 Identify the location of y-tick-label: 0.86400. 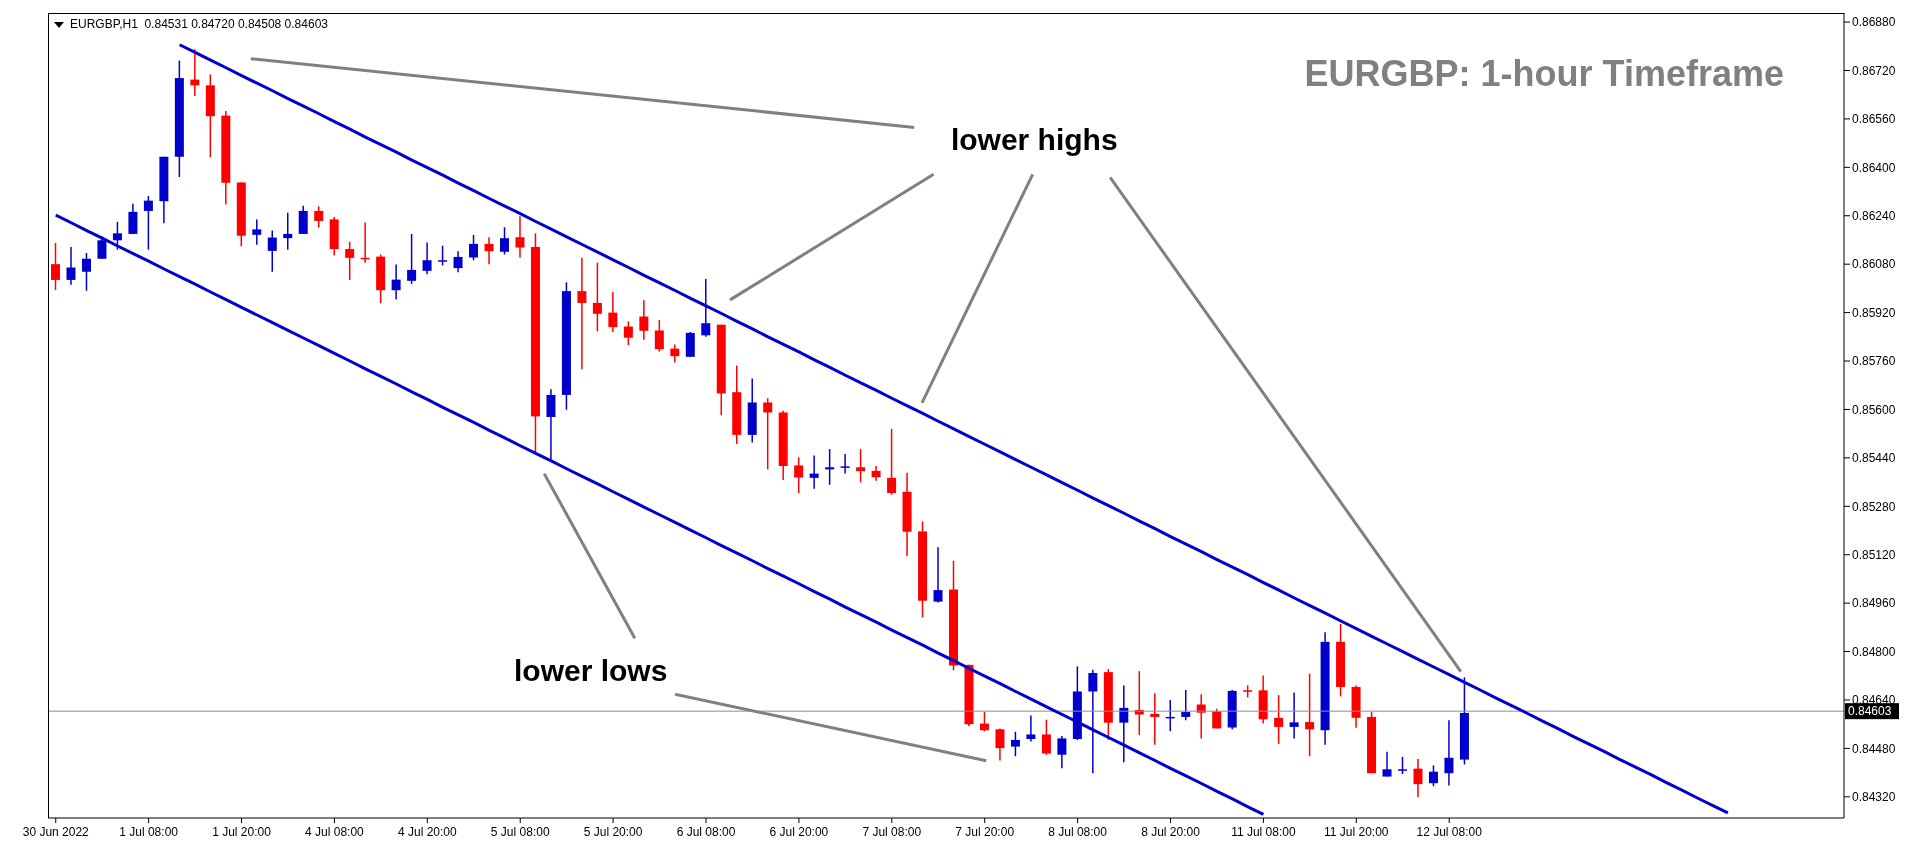
(1874, 167).